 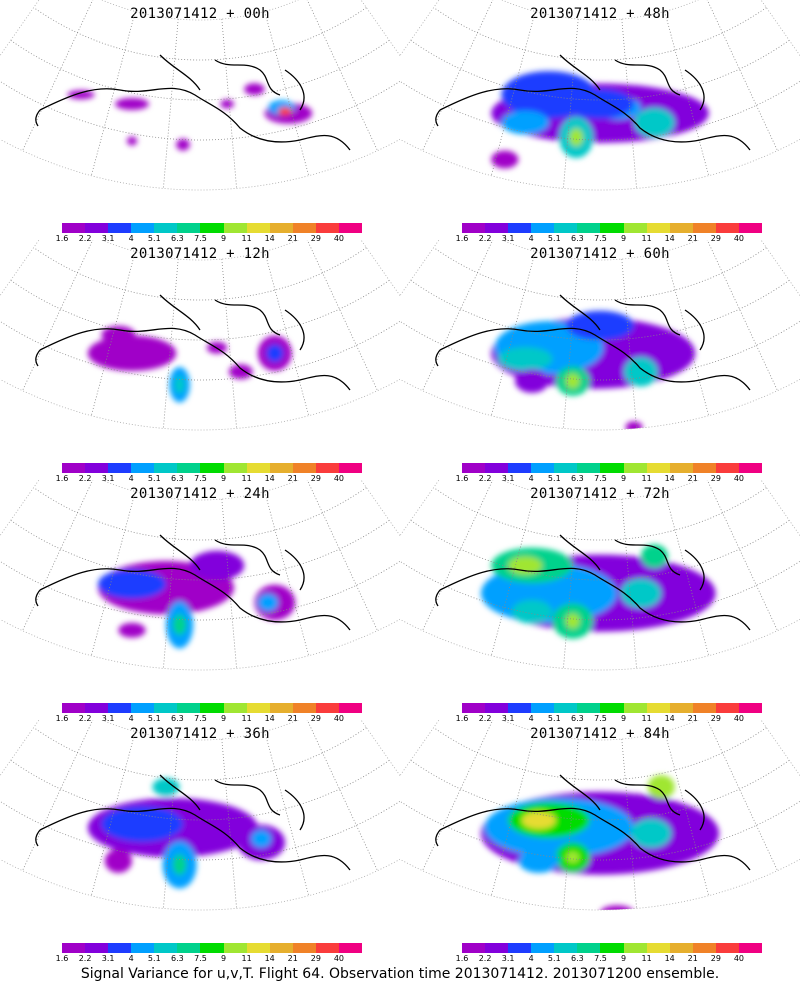 What do you see at coordinates (609, 719) in the screenshot?
I see `colorbar-ticks: 1.6 2.2 3.1 4 5.1 6.3 7.5 9 11 14 21 29 40` at bounding box center [609, 719].